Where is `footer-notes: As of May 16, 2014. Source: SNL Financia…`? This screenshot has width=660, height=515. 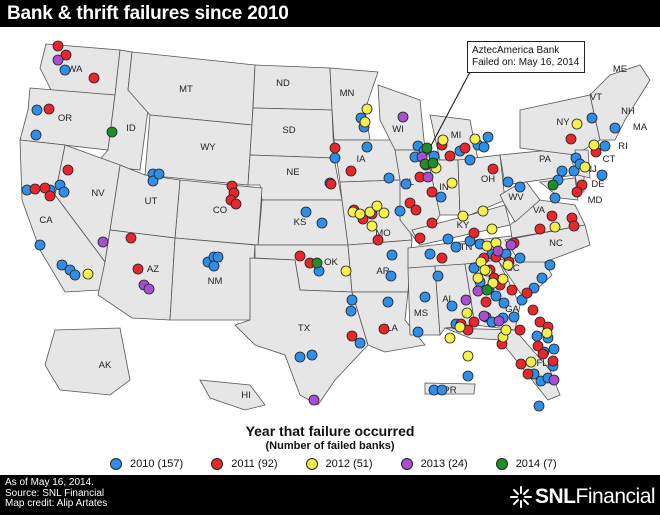 footer-notes: As of May 16, 2014. Source: SNL Financia… is located at coordinates (56, 494).